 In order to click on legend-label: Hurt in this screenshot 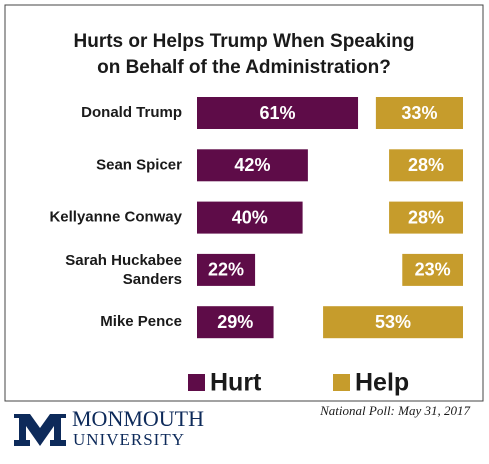, I will do `click(236, 383)`.